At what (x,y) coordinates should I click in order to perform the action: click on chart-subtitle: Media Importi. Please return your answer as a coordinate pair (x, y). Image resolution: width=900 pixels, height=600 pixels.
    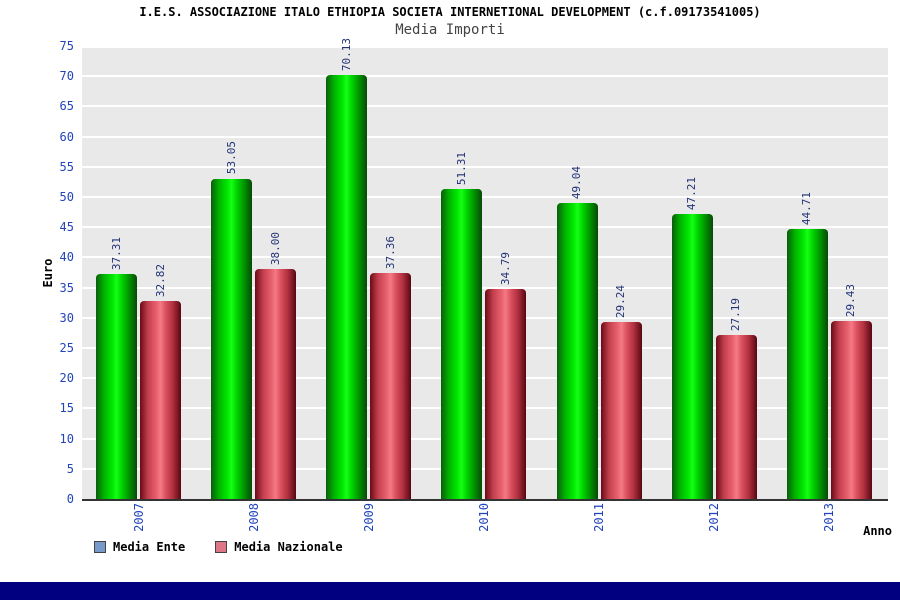
    Looking at the image, I should click on (450, 30).